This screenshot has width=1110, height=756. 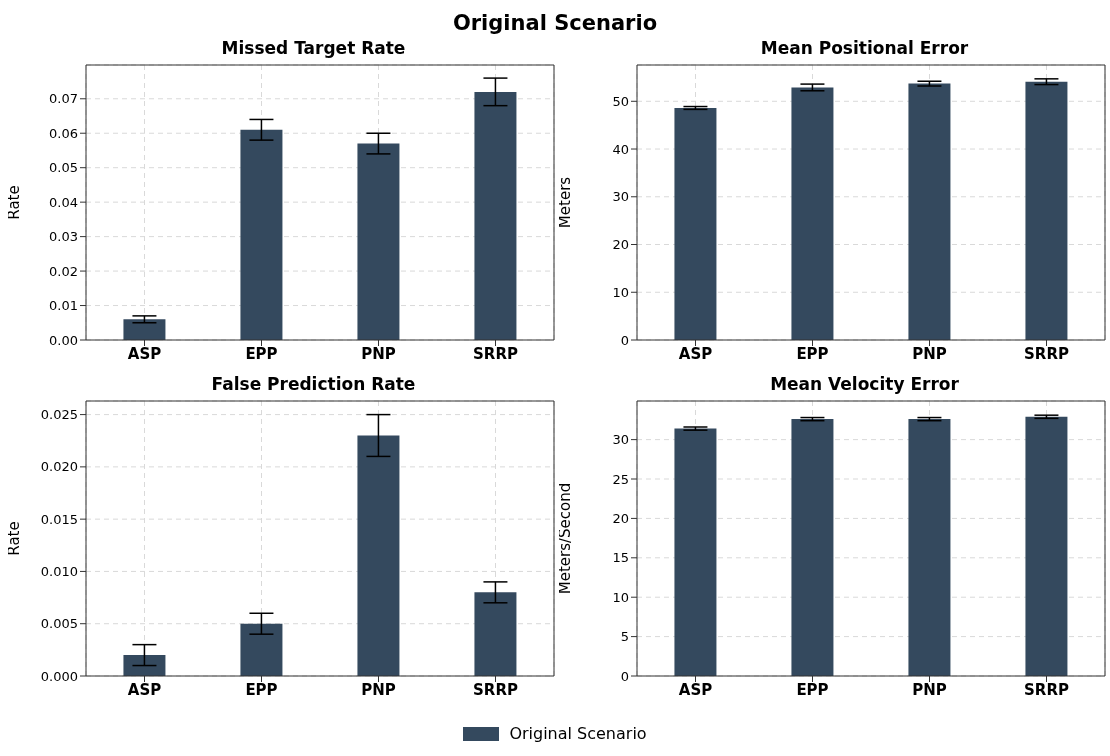 What do you see at coordinates (59, 676) in the screenshot?
I see `y-tick-label: 0.000` at bounding box center [59, 676].